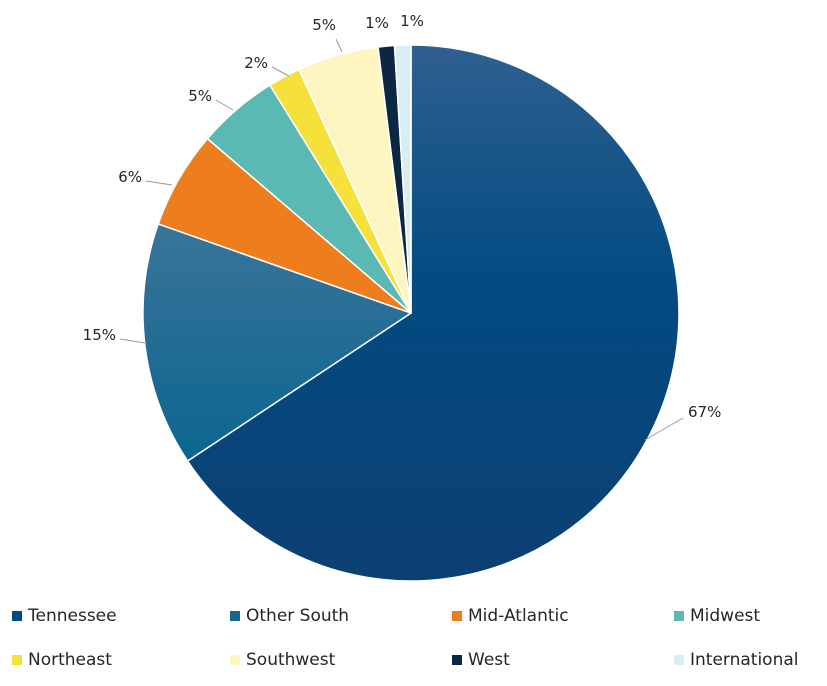 This screenshot has width=827, height=686. I want to click on slice-label-other-south: 15%, so click(99, 335).